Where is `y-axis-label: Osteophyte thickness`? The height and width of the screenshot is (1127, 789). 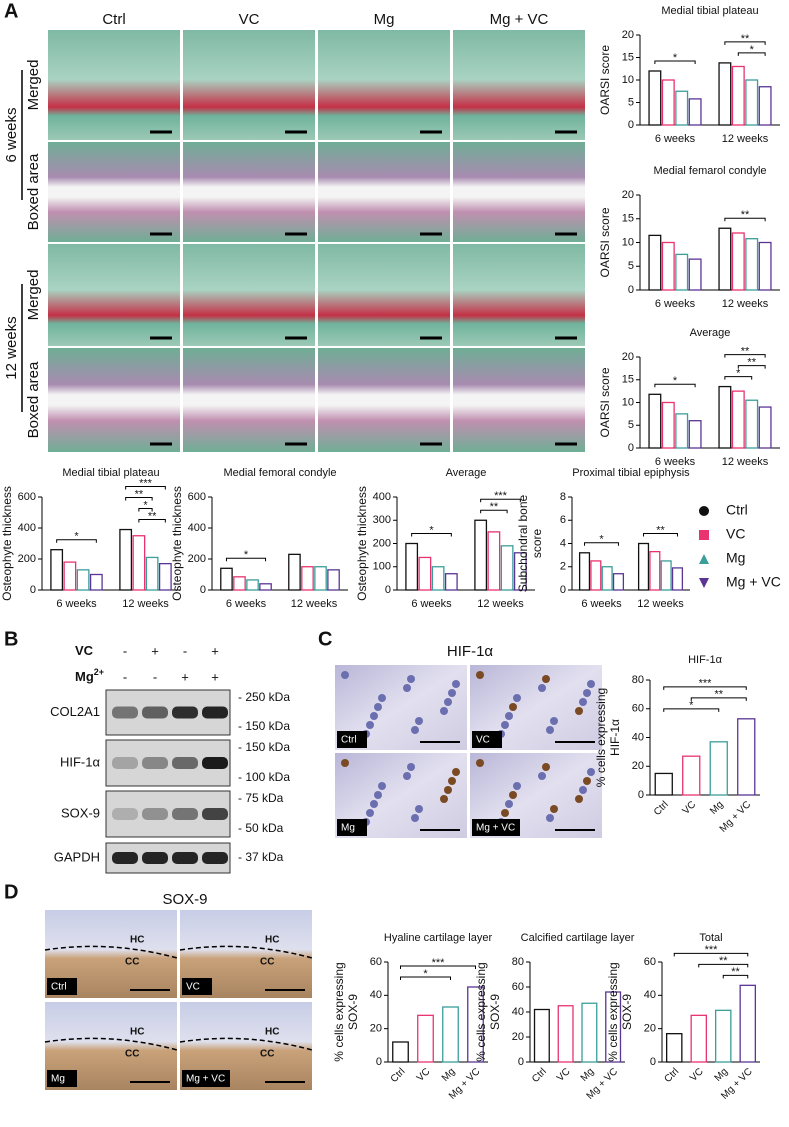 y-axis-label: Osteophyte thickness is located at coordinates (7, 543).